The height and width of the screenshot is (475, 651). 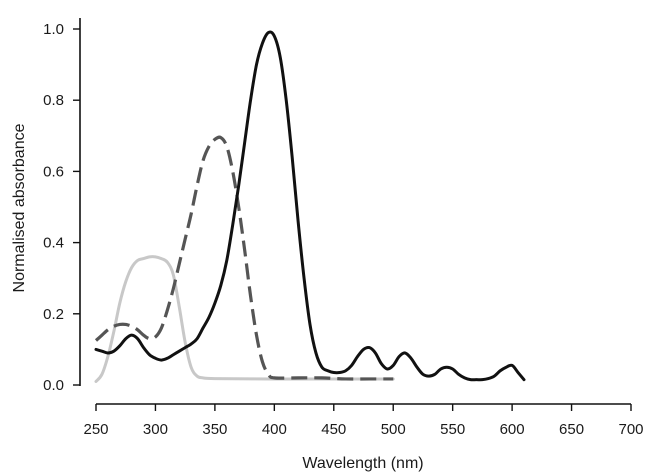 I want to click on x-tick-label: 500, so click(x=393, y=429).